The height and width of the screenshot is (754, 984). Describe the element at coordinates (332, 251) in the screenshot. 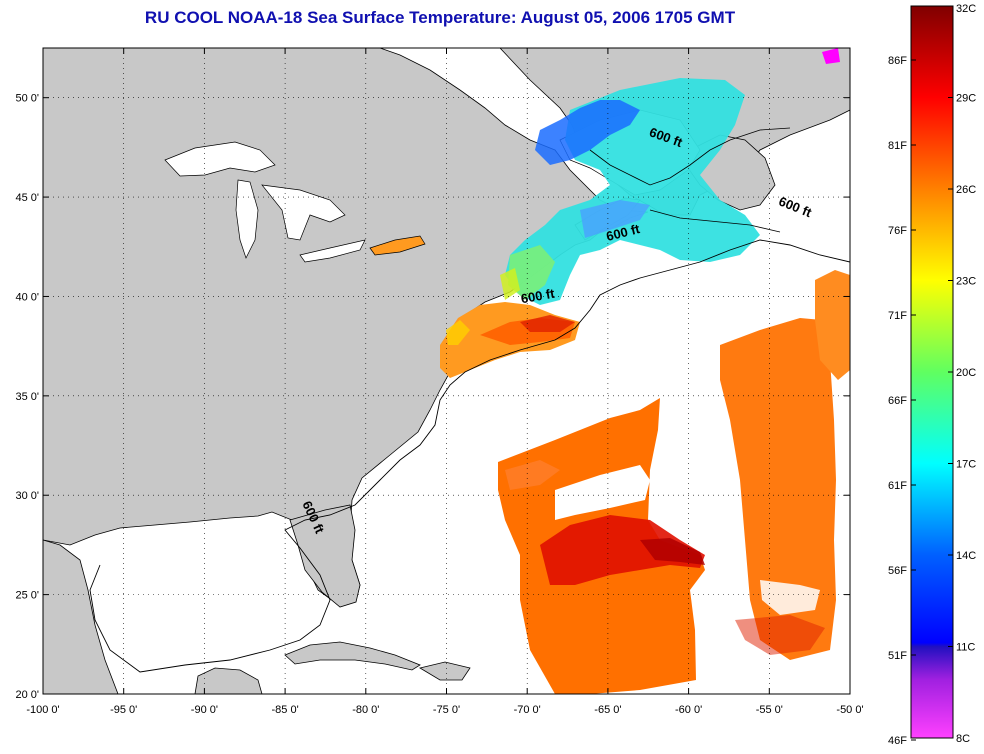

I see `lake-erie` at that location.